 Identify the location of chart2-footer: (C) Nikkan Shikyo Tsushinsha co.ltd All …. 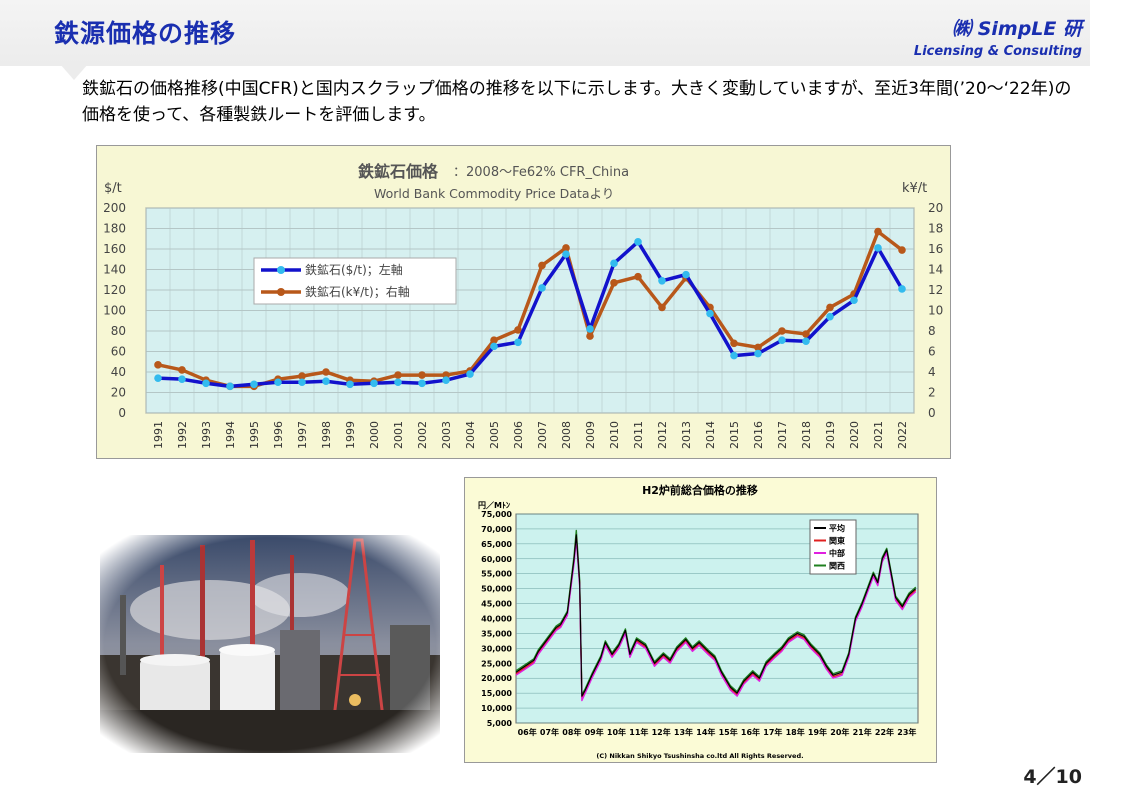
(699, 756).